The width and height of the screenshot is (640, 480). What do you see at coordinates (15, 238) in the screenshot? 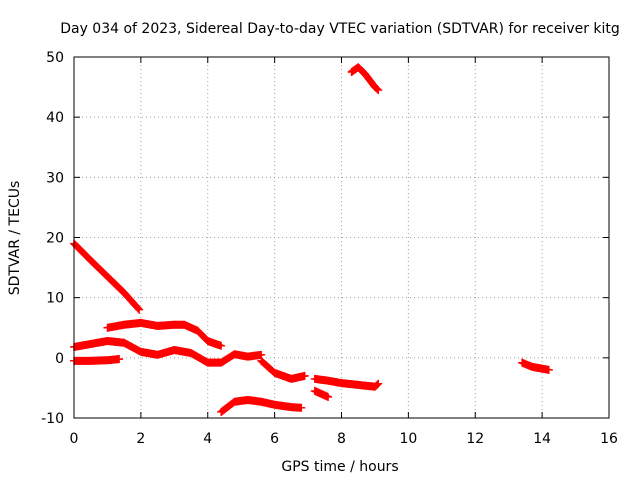
I see `y-axis-label: SDTVAR / TECUs` at bounding box center [15, 238].